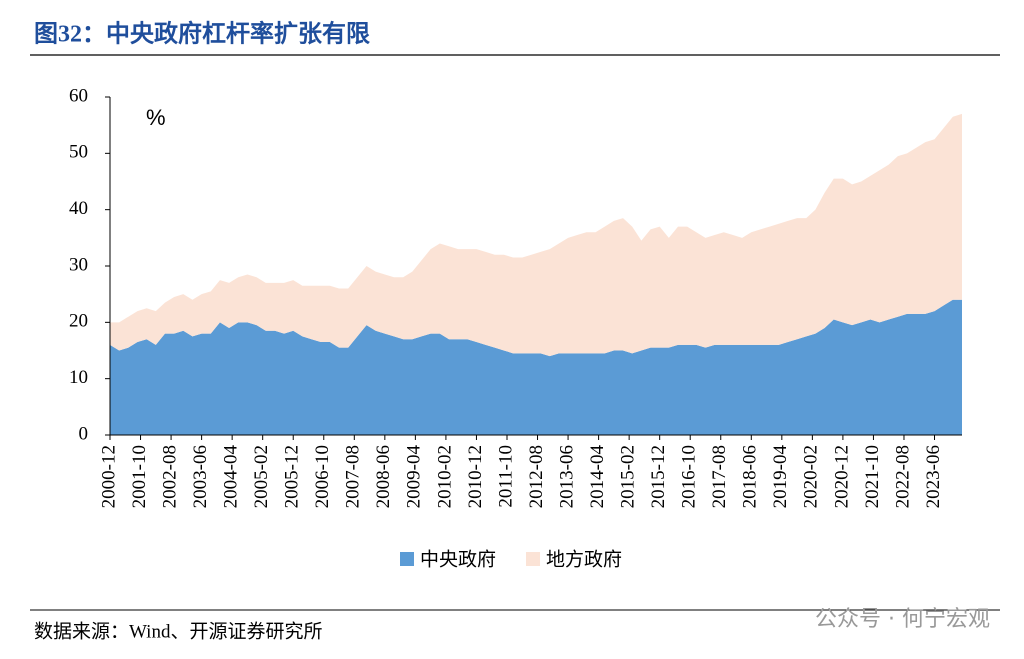 The image size is (1024, 659). I want to click on x-tick-label: 2009-04, so click(414, 477).